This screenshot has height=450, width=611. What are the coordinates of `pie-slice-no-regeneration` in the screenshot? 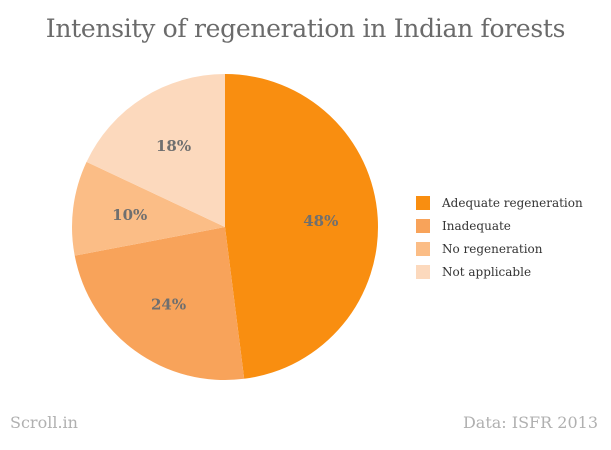 It's located at (149, 208).